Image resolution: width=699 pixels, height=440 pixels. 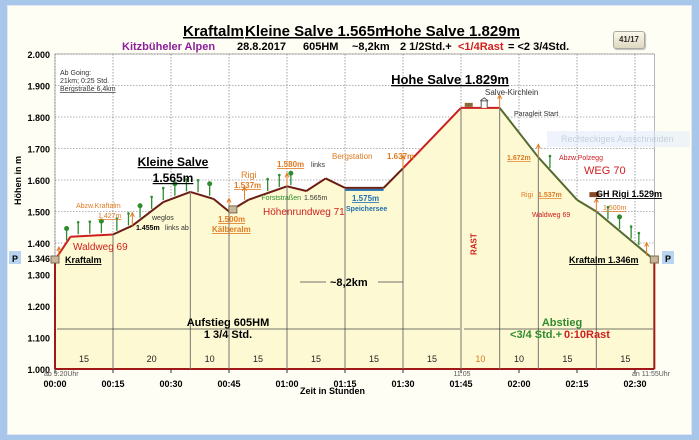 I want to click on walk-time-label: 2 1/2Std.+, so click(x=426, y=47).